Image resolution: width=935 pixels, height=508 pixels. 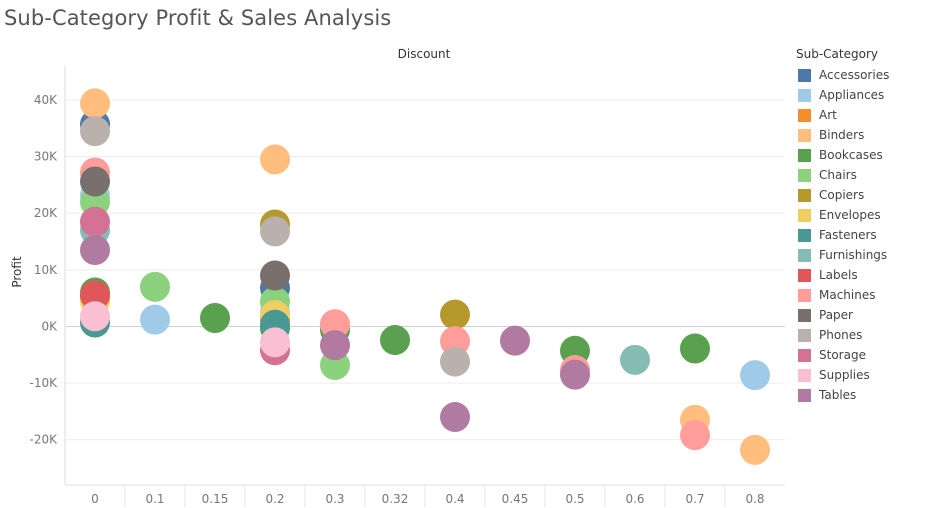 I want to click on legend-label: Chairs, so click(x=838, y=175).